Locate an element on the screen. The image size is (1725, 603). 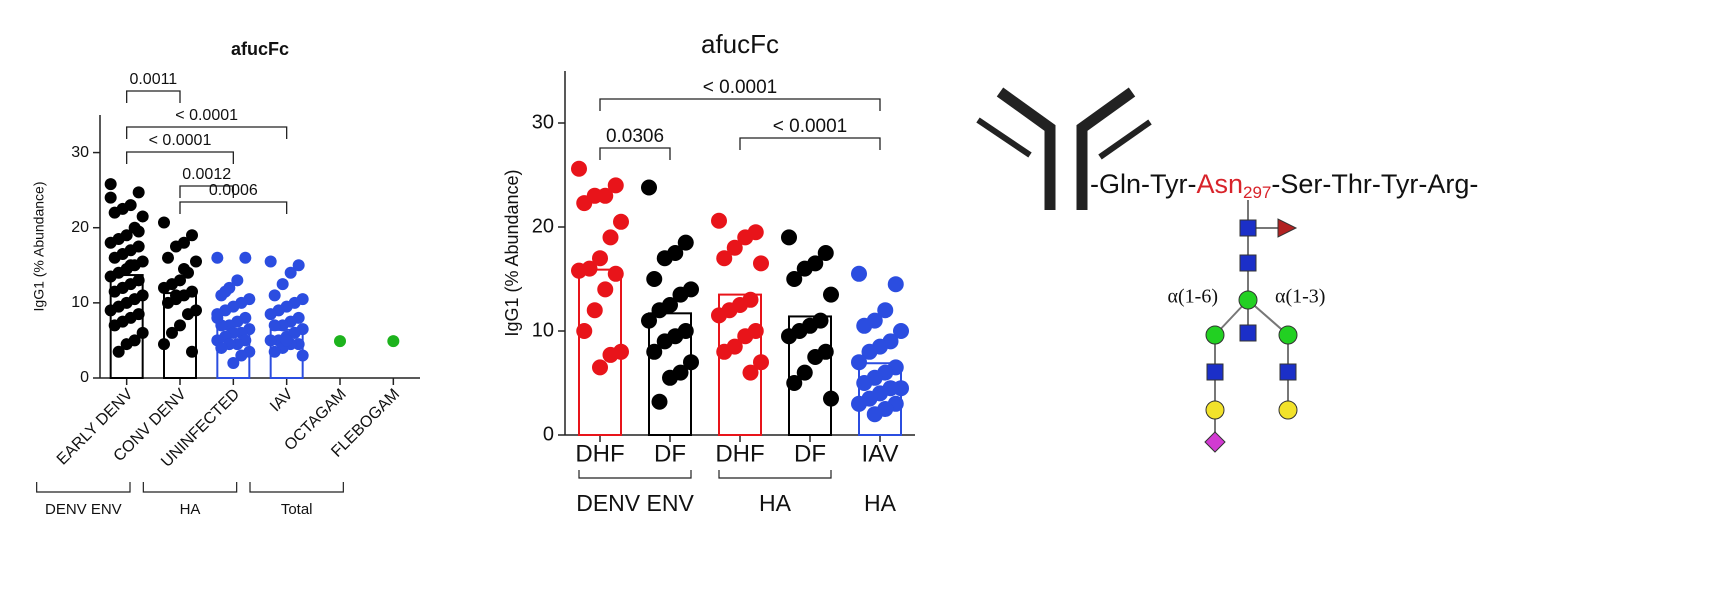
fucose is located at coordinates (1287, 228).